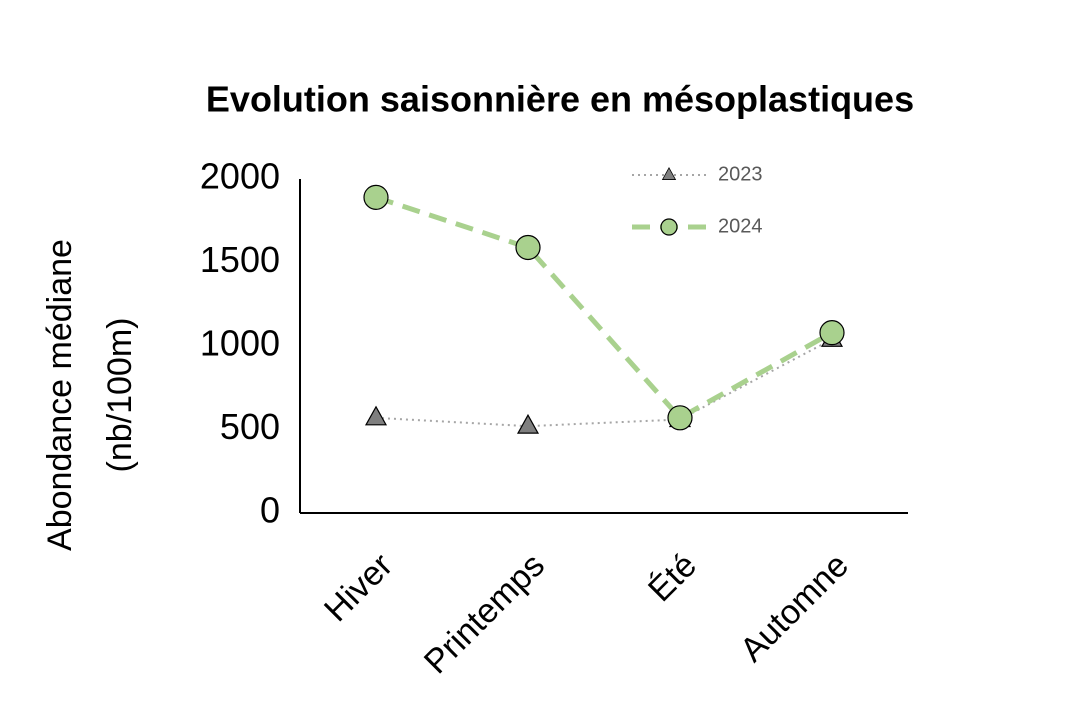  Describe the element at coordinates (560, 99) in the screenshot. I see `chart-title: Evolution saisonnière en mésoplastiques` at that location.